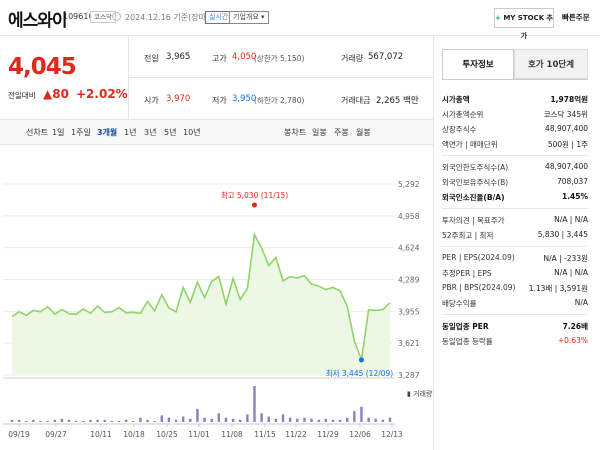 This screenshot has width=600, height=450. Describe the element at coordinates (572, 181) in the screenshot. I see `info-value: 708,037` at that location.